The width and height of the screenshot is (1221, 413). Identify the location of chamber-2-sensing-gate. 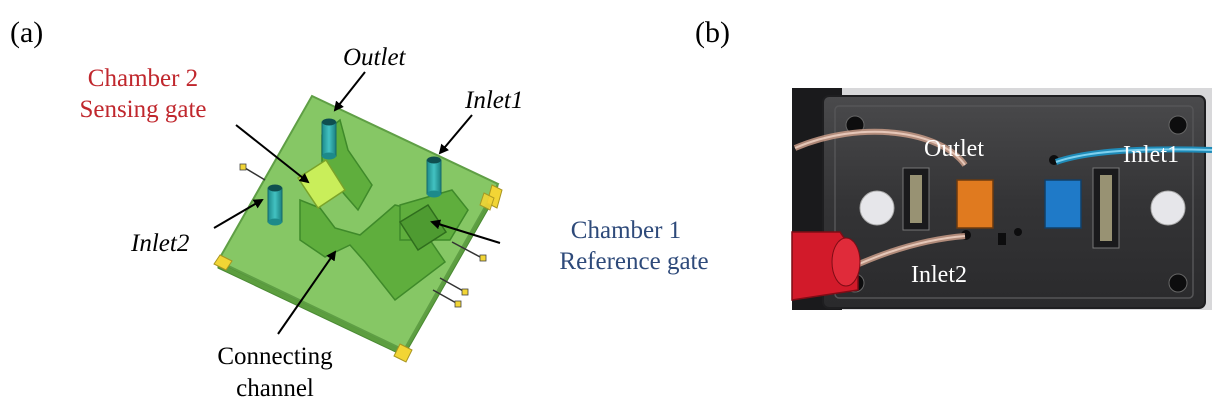
(321, 184).